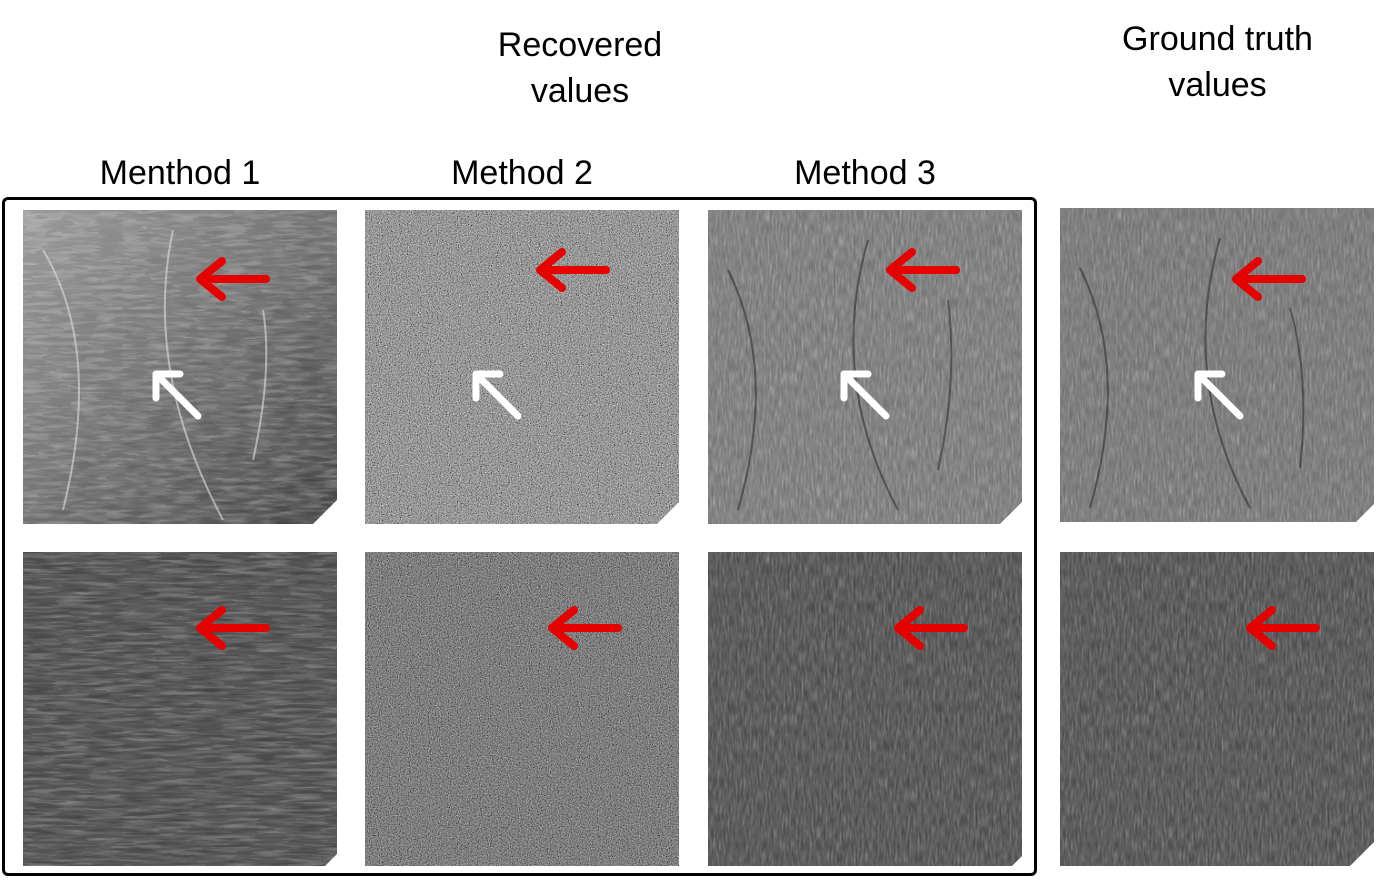 This screenshot has width=1376, height=881. I want to click on panel-method-1-bottom, so click(180, 709).